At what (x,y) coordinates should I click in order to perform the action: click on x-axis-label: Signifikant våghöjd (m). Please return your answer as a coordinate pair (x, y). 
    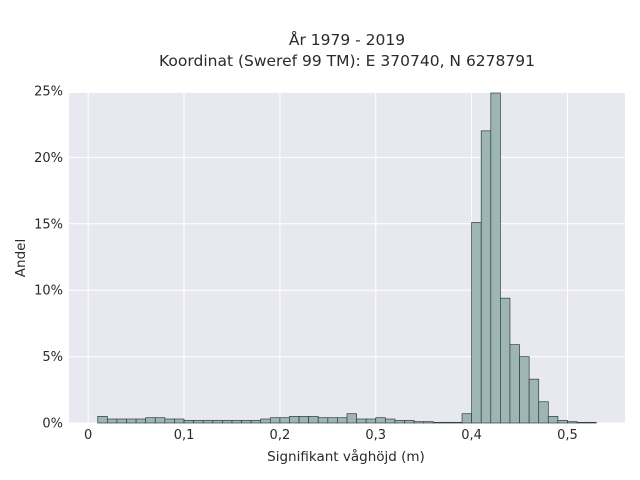
    Looking at the image, I should click on (346, 456).